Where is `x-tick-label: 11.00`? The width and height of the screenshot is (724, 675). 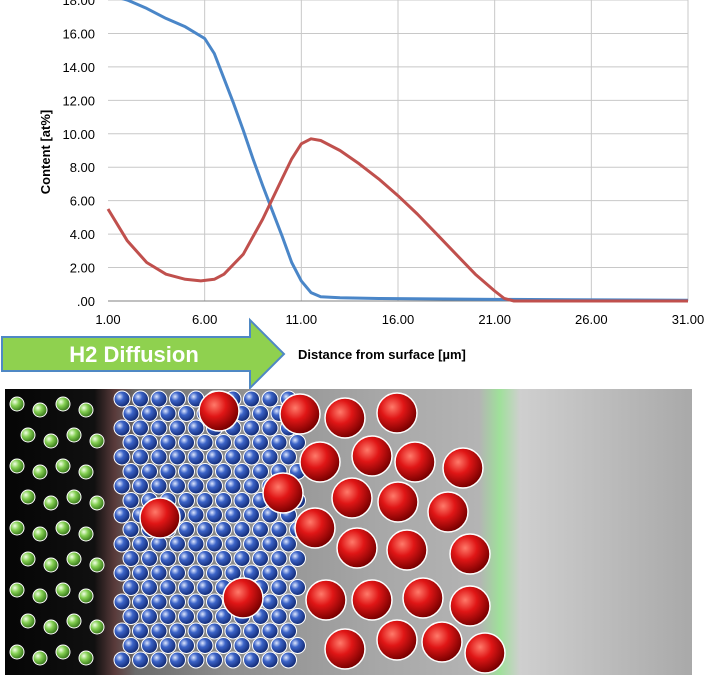
x-tick-label: 11.00 is located at coordinates (302, 319).